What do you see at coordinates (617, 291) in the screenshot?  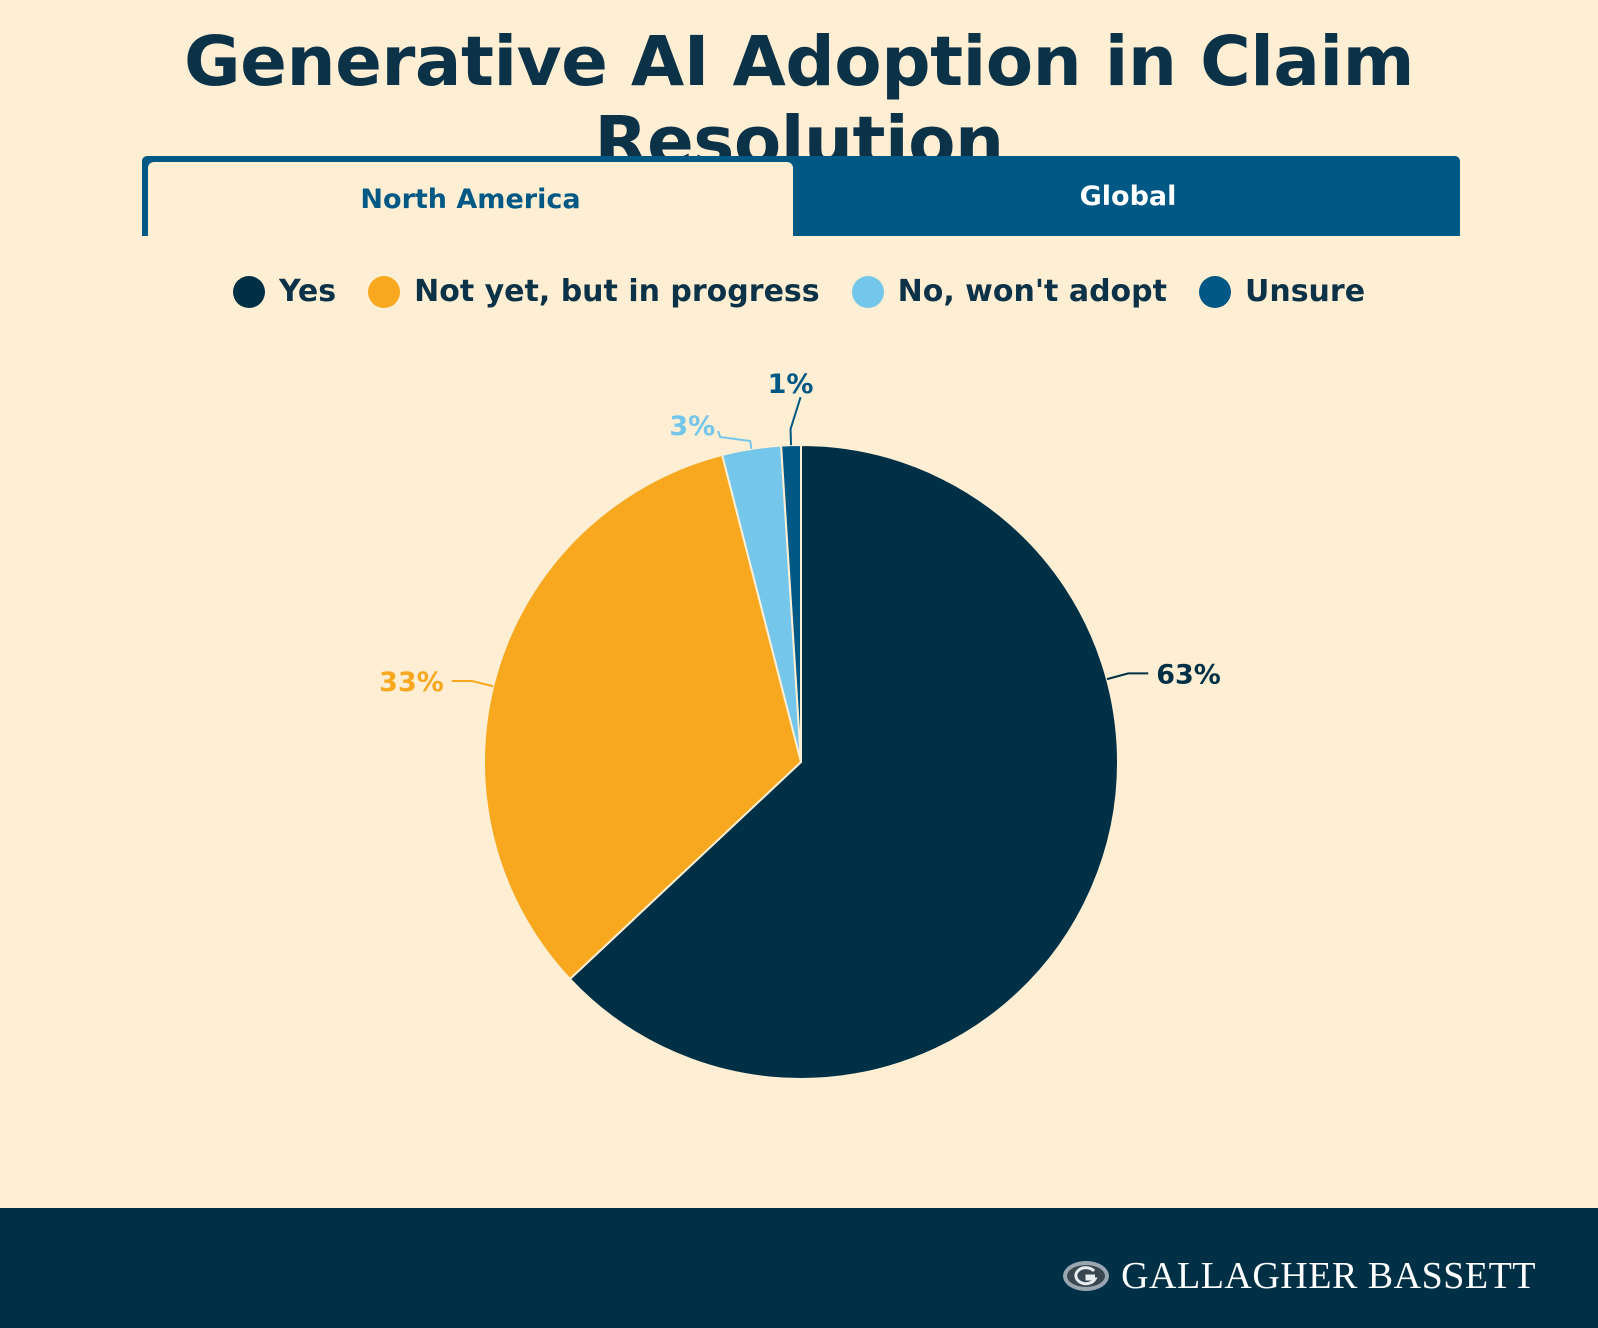 I see `legend-label: Not yet, but in progress` at bounding box center [617, 291].